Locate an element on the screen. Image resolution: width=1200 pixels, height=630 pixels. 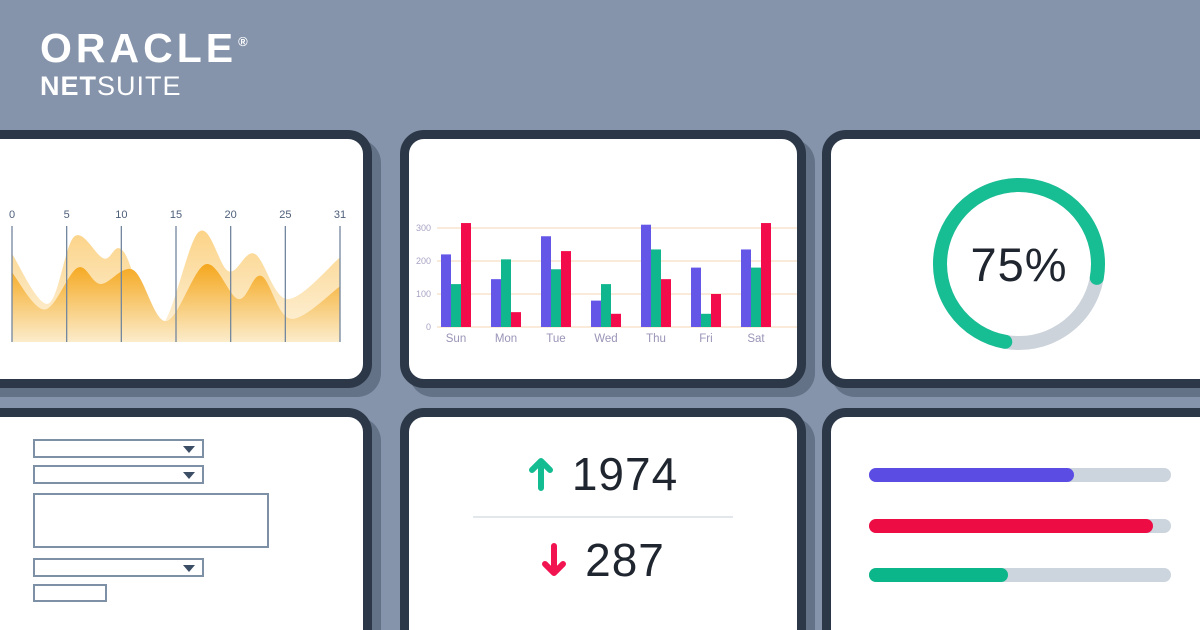
category-label: Sun is located at coordinates (456, 339).